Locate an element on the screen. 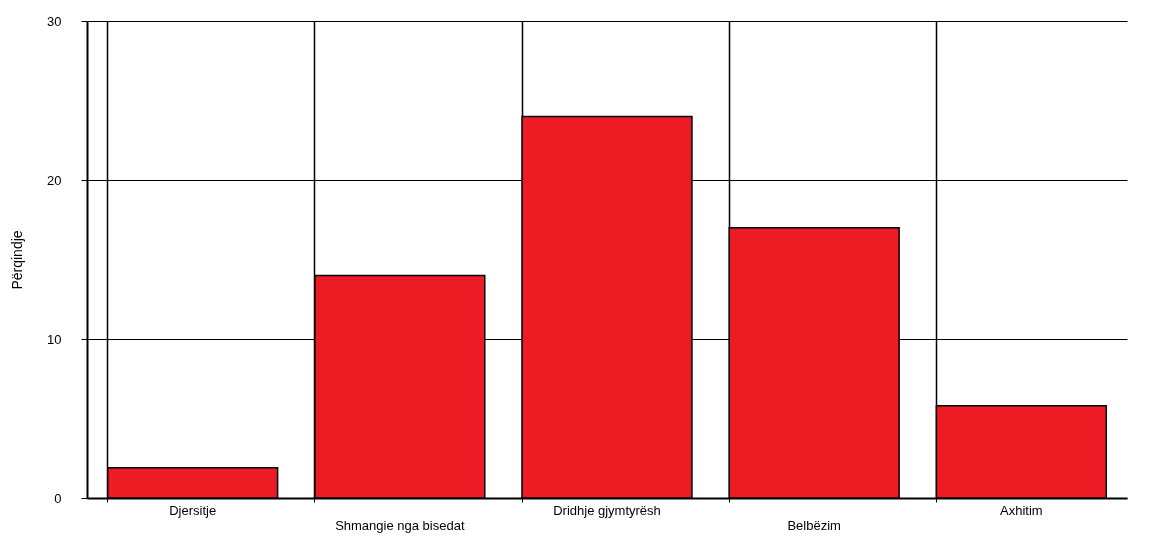 This screenshot has width=1169, height=549. x-tick-label: Axhitim is located at coordinates (1021, 510).